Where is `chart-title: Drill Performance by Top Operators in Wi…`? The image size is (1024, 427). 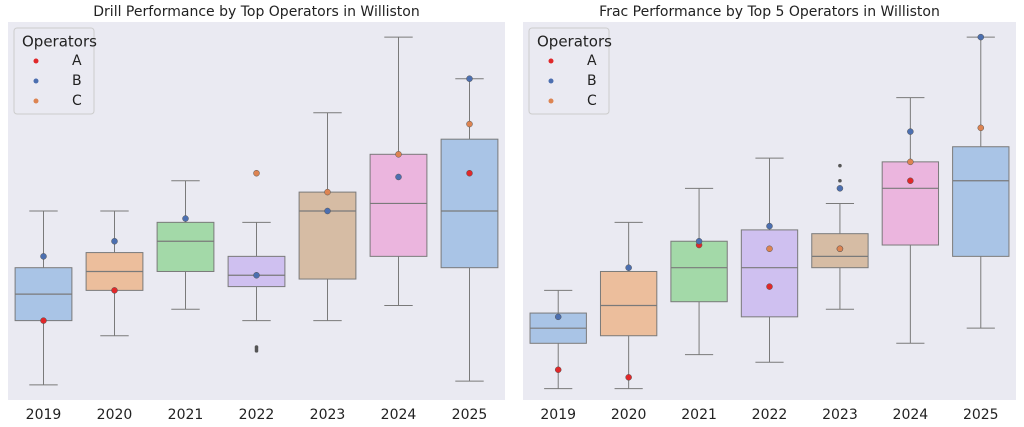 chart-title: Drill Performance by Top Operators in Wi… is located at coordinates (256, 12).